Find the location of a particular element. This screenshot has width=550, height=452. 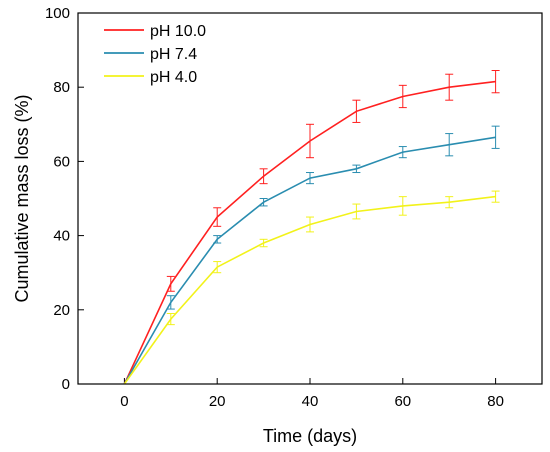

x-tick-label: 40 is located at coordinates (310, 401).